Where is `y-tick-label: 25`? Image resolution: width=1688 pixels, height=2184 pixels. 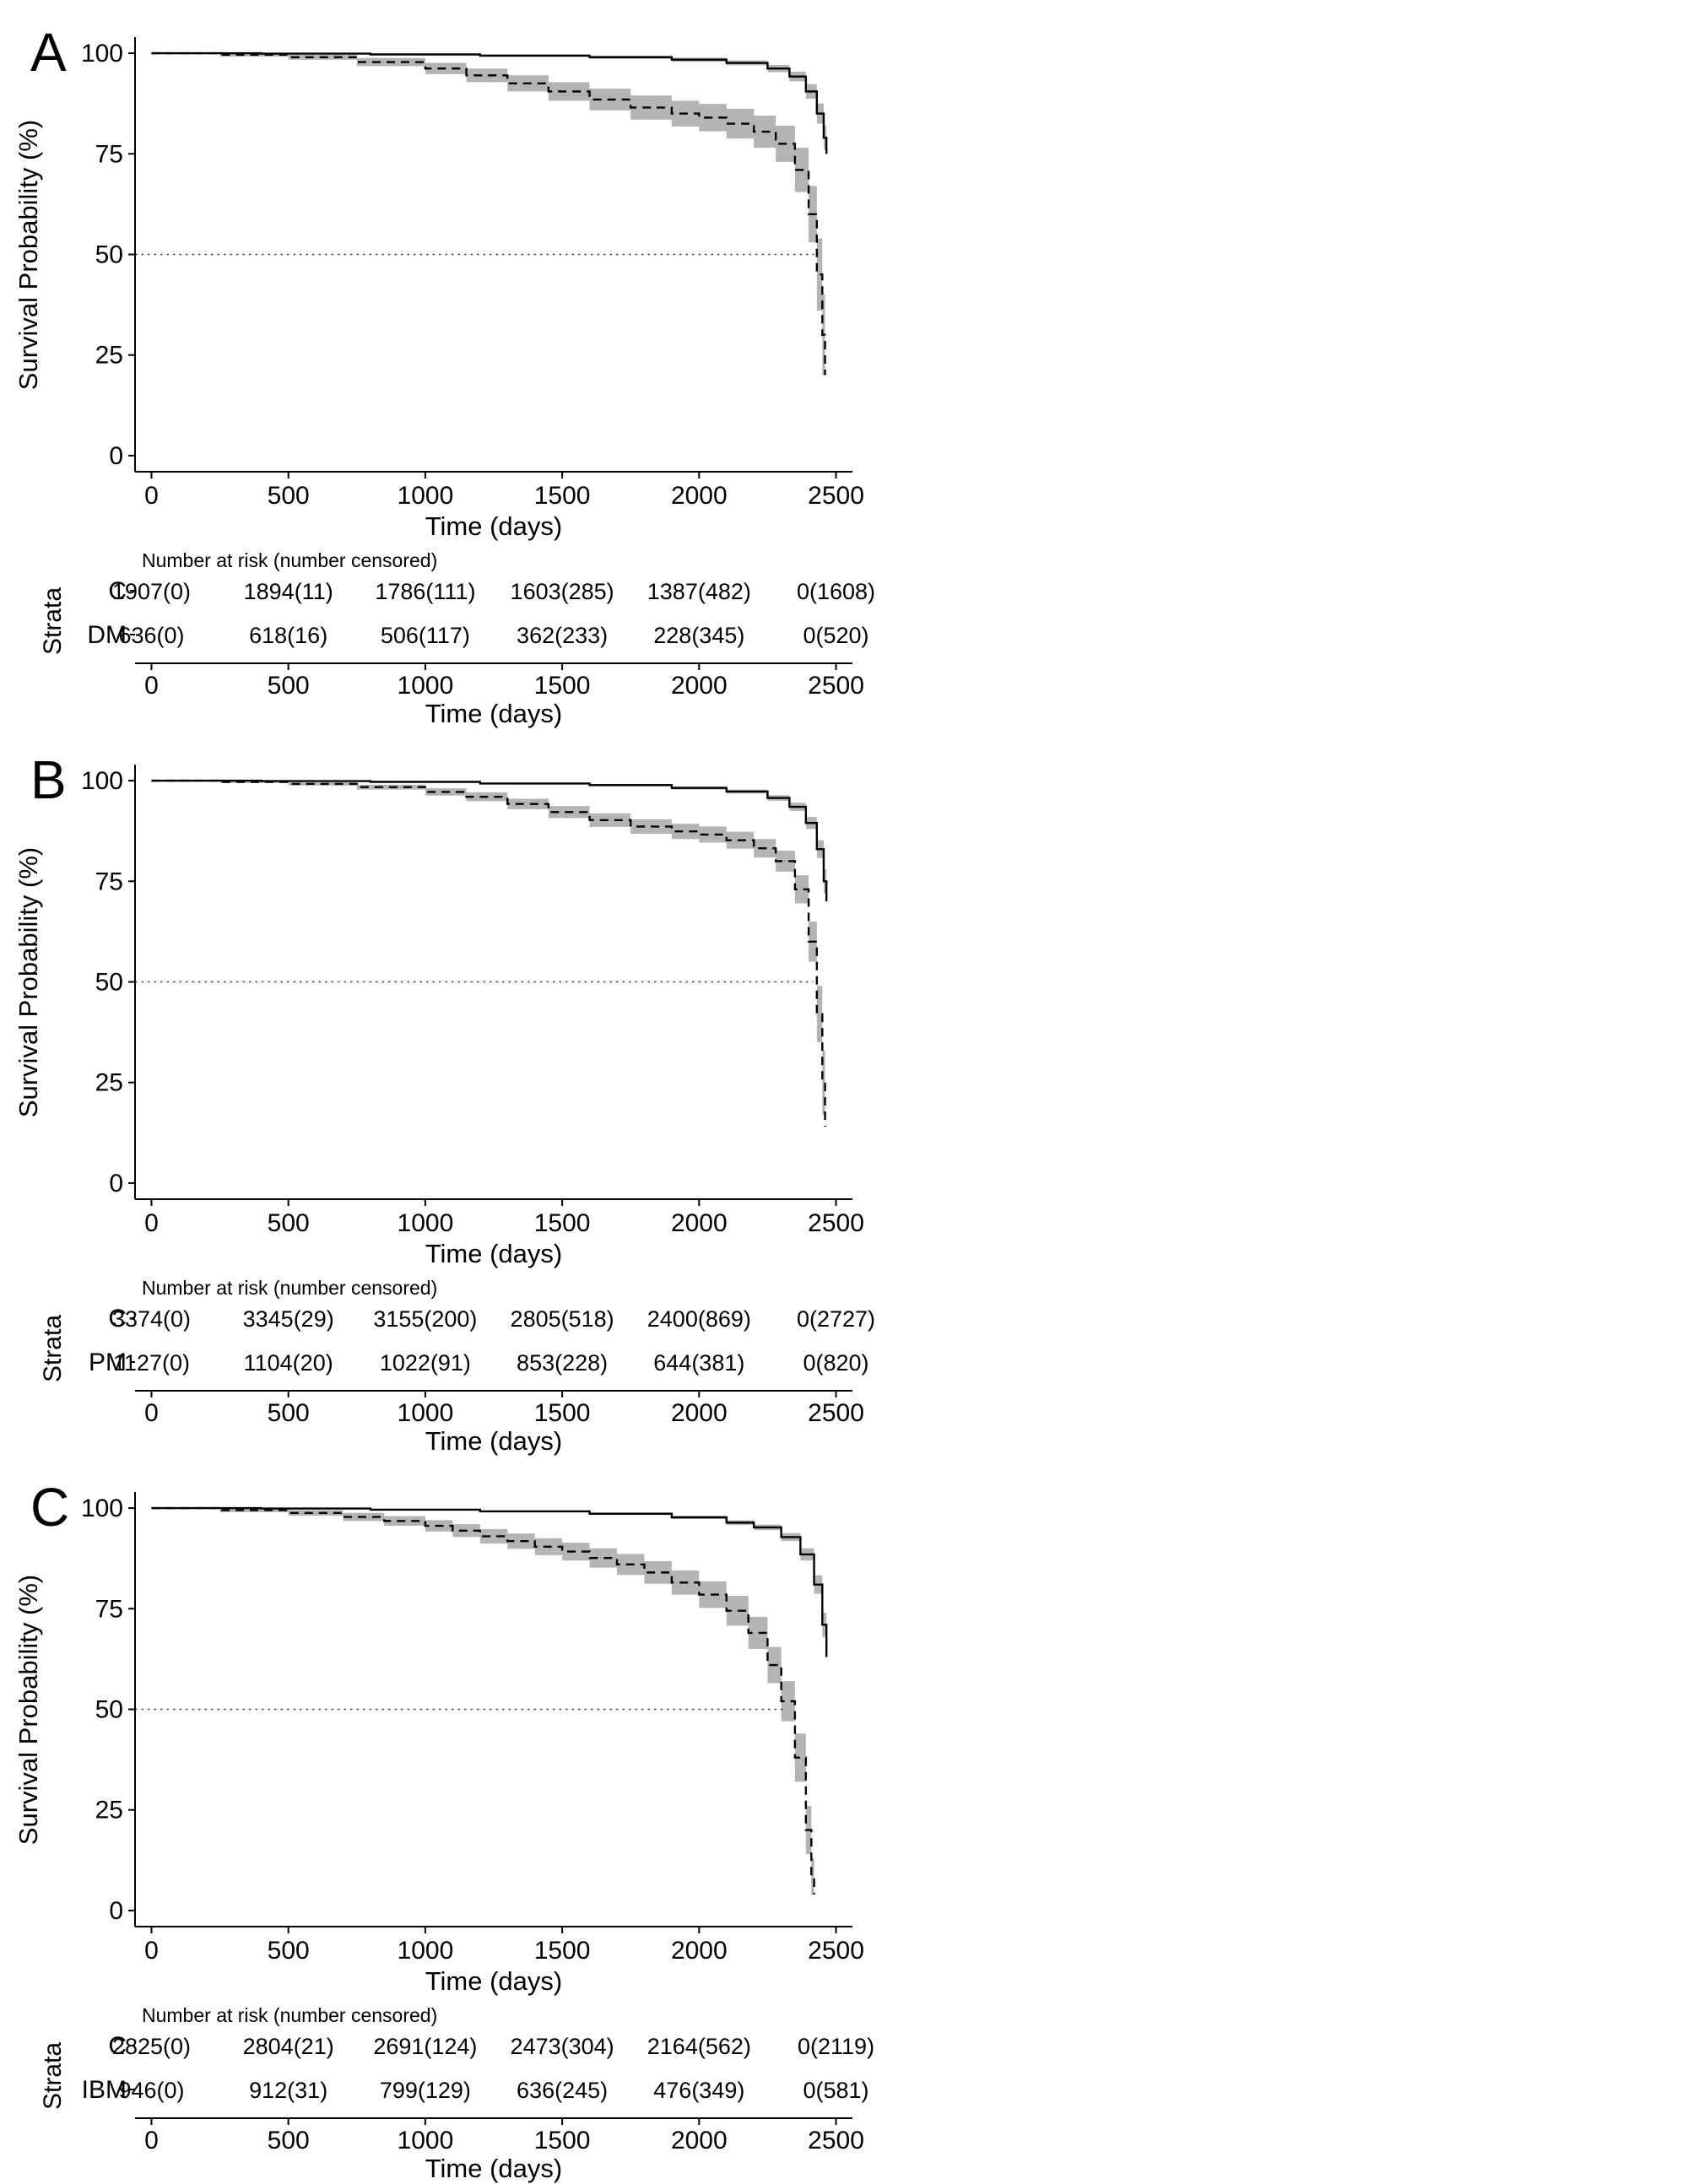
y-tick-label: 25 is located at coordinates (109, 1811).